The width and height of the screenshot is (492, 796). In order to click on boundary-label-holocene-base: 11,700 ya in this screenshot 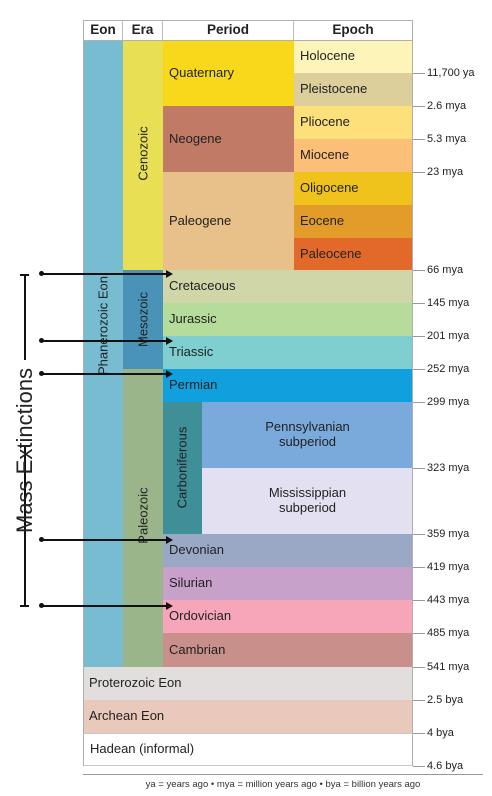, I will do `click(451, 73)`.